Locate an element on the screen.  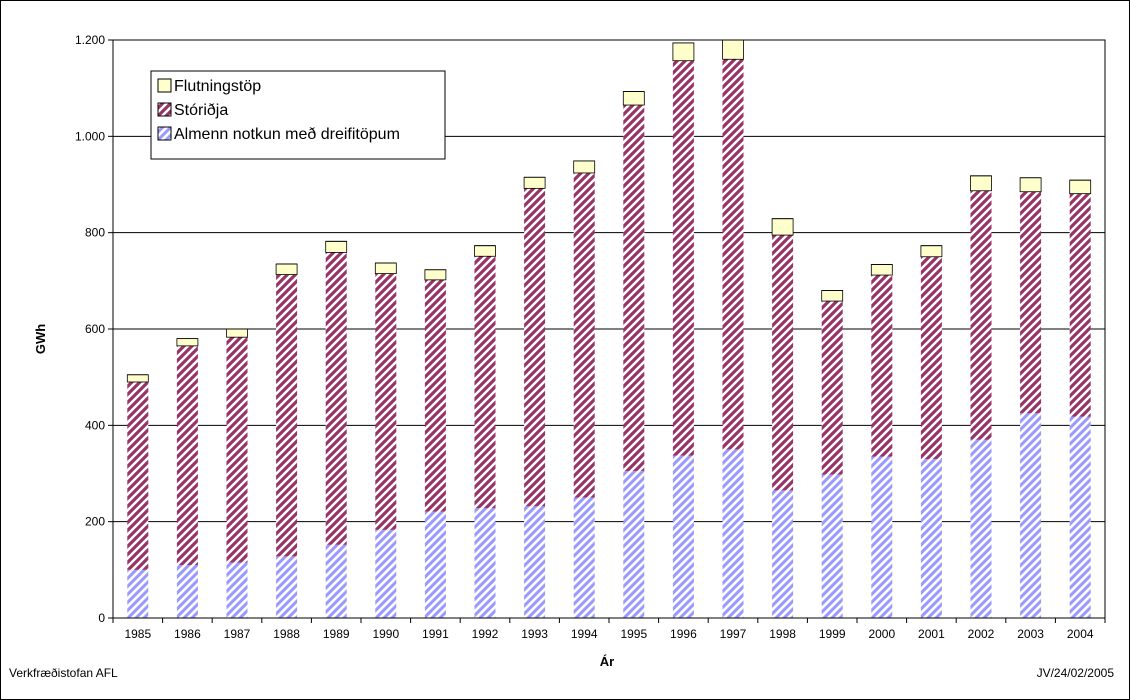
x-tick-label: 1985 is located at coordinates (137, 634).